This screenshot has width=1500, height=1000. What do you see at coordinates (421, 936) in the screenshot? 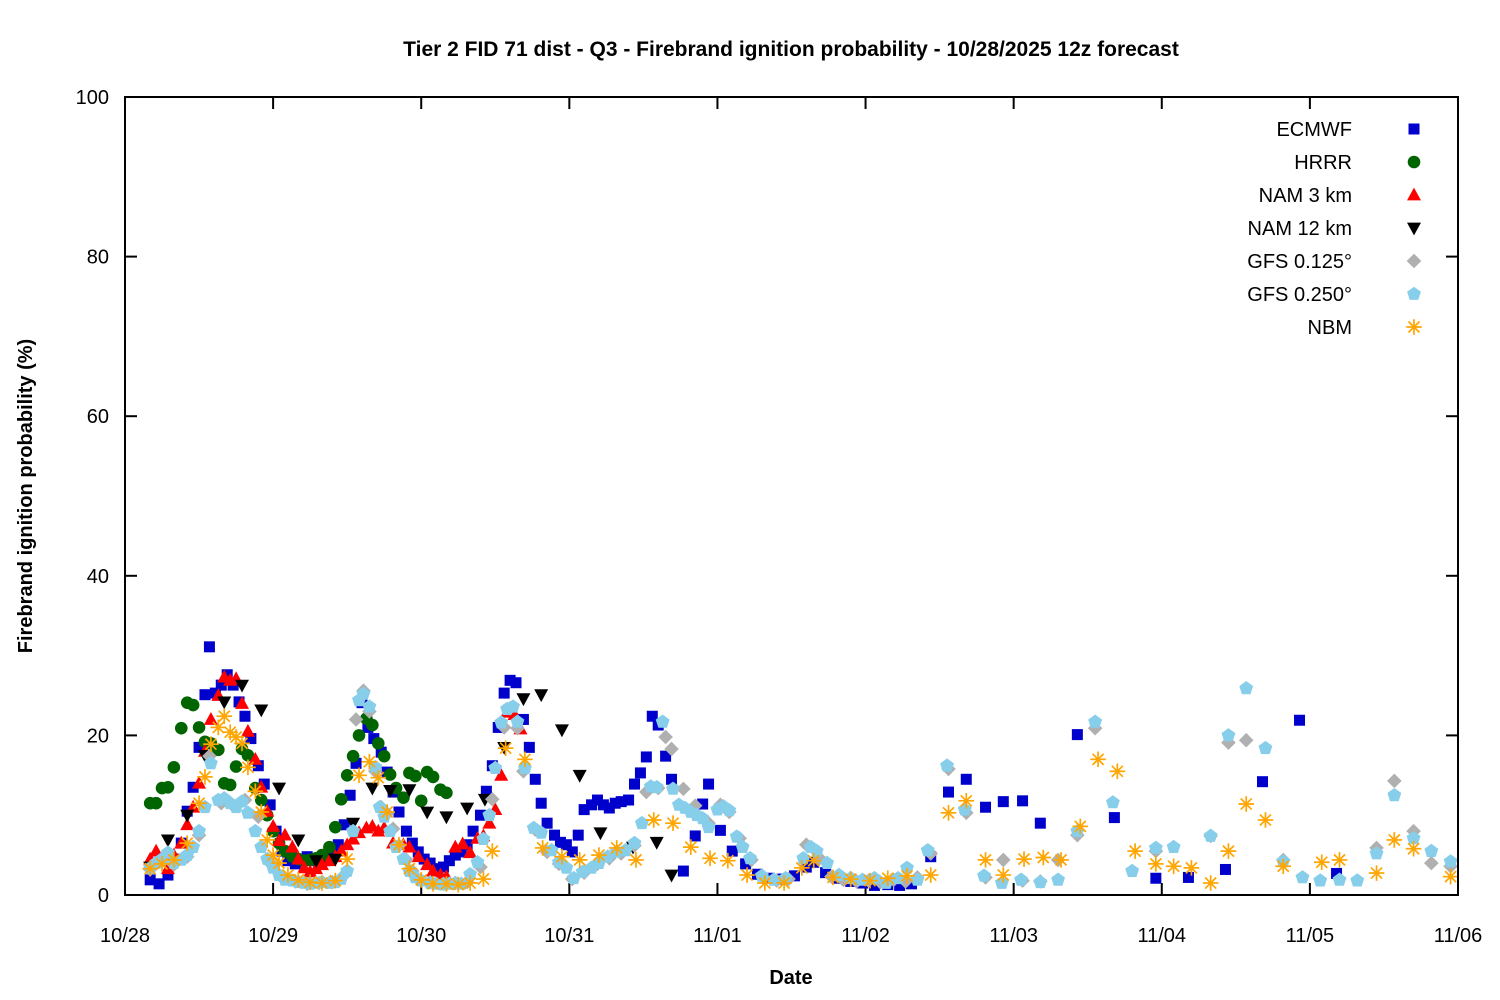
I see `x-tick-label: 10/30` at bounding box center [421, 936].